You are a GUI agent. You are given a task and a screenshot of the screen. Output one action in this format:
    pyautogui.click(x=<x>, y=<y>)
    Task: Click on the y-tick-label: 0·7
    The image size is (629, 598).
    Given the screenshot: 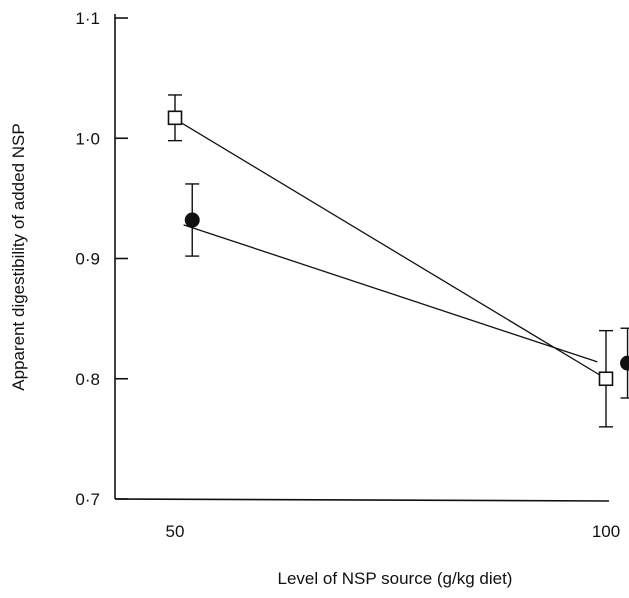 What is the action you would take?
    pyautogui.click(x=87, y=499)
    